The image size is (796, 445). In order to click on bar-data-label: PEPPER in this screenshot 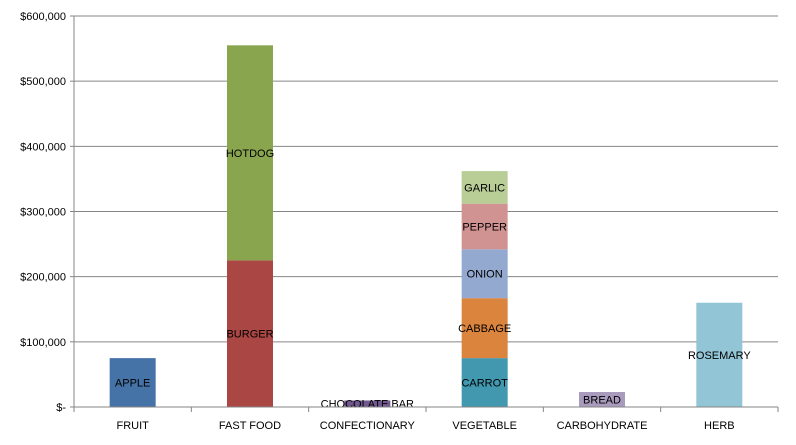, I will do `click(484, 227)`.